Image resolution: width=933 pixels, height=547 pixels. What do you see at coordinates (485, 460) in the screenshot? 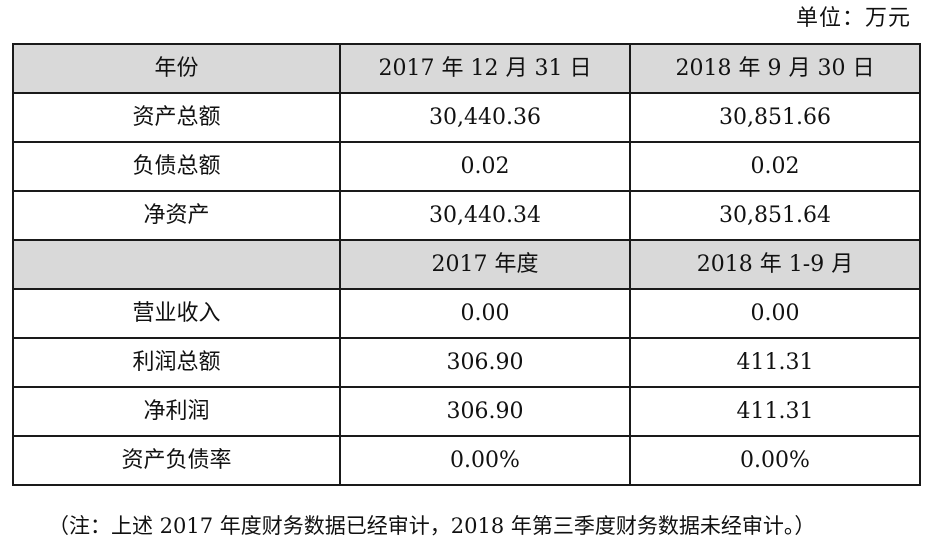
I see `cell-debt-ratio-2017: 0.00%` at bounding box center [485, 460].